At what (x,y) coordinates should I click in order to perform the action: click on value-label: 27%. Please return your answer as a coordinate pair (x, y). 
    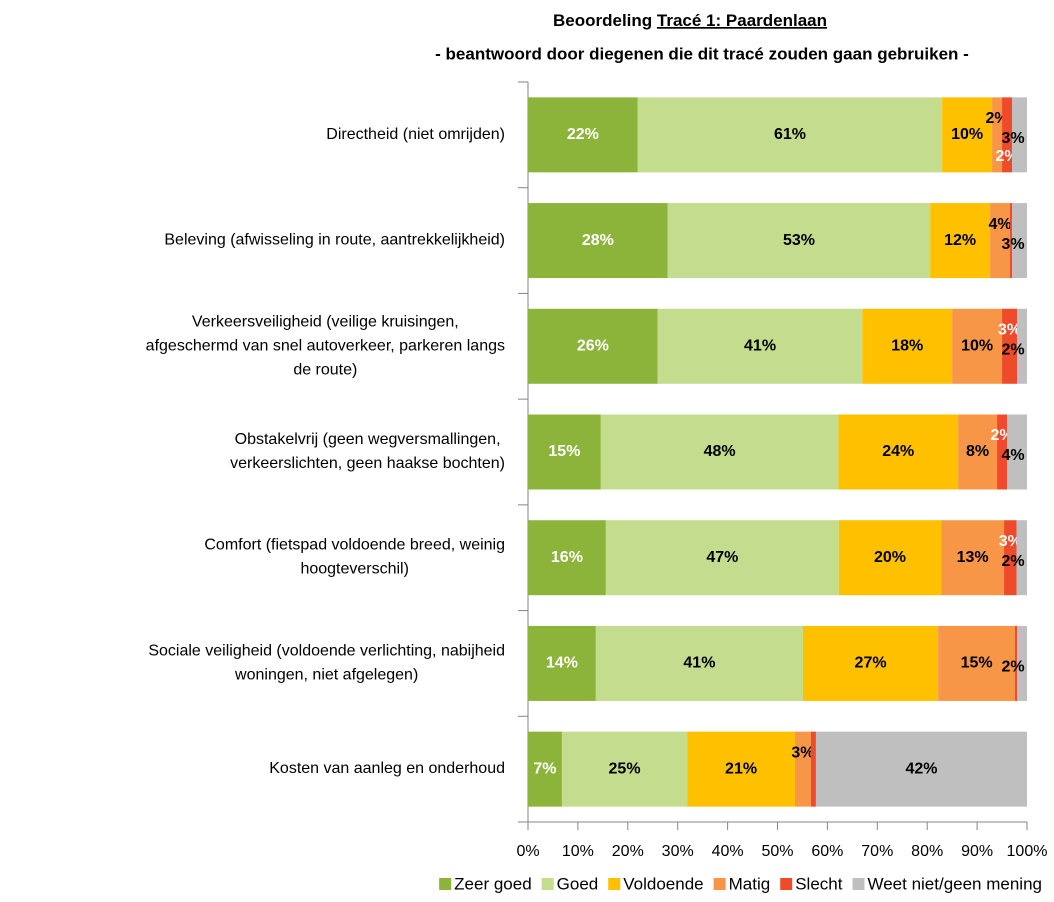
    Looking at the image, I should click on (871, 663).